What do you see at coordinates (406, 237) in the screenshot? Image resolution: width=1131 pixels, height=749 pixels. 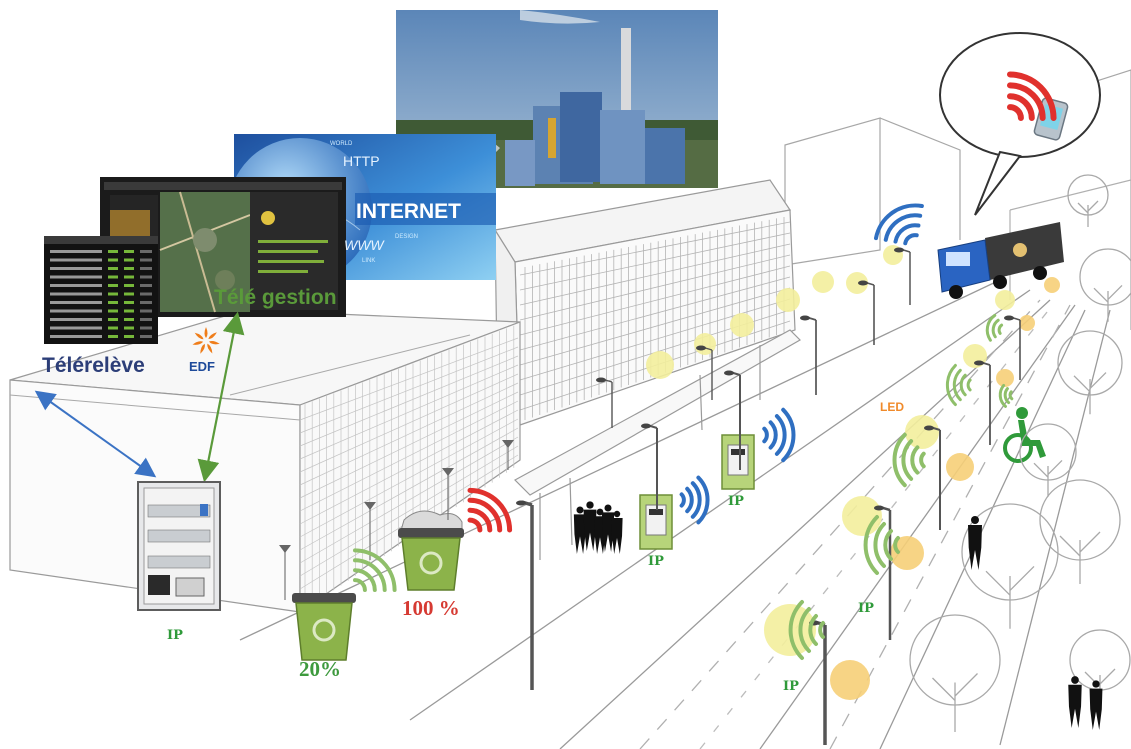 I see `design-label: DESIGN` at bounding box center [406, 237].